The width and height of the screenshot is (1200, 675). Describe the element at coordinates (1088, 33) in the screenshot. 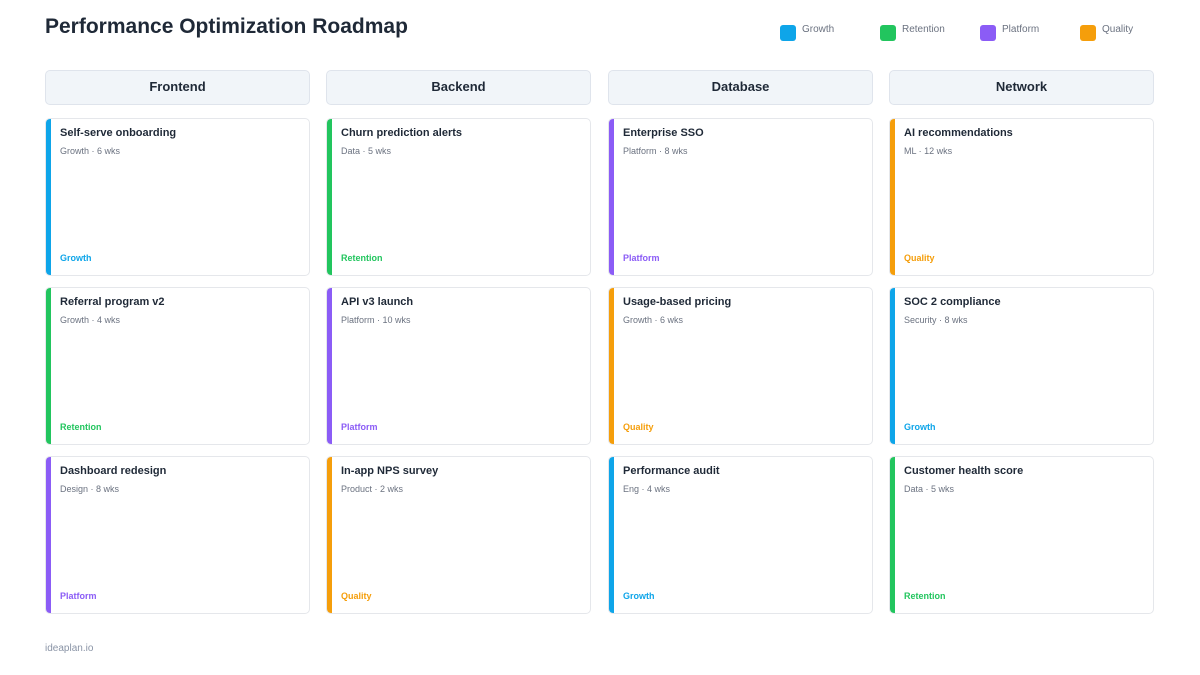

I see `legend-swatch-quality` at that location.